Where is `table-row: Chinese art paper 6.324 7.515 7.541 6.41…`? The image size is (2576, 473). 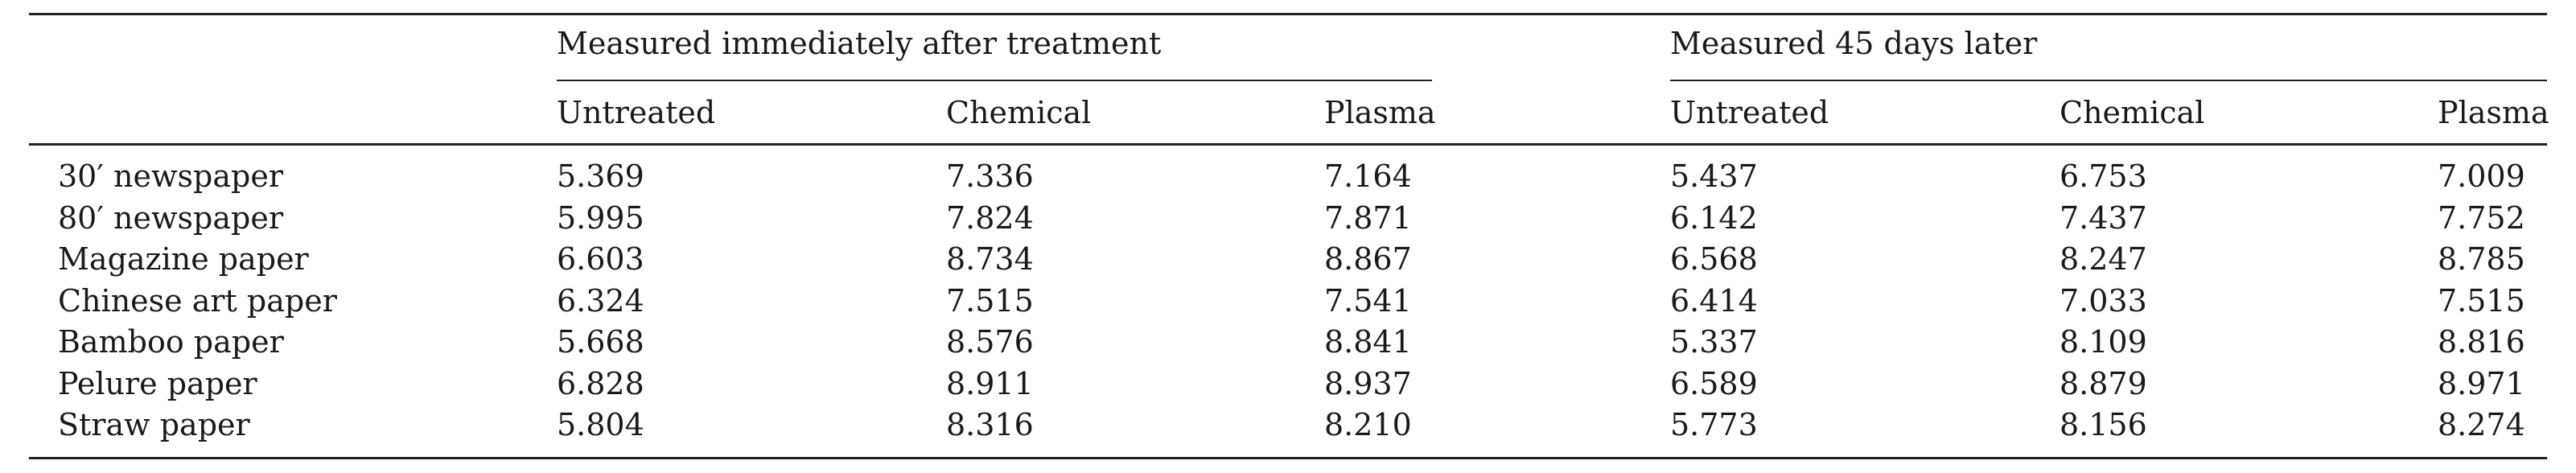 table-row: Chinese art paper 6.324 7.515 7.541 6.41… is located at coordinates (1288, 300).